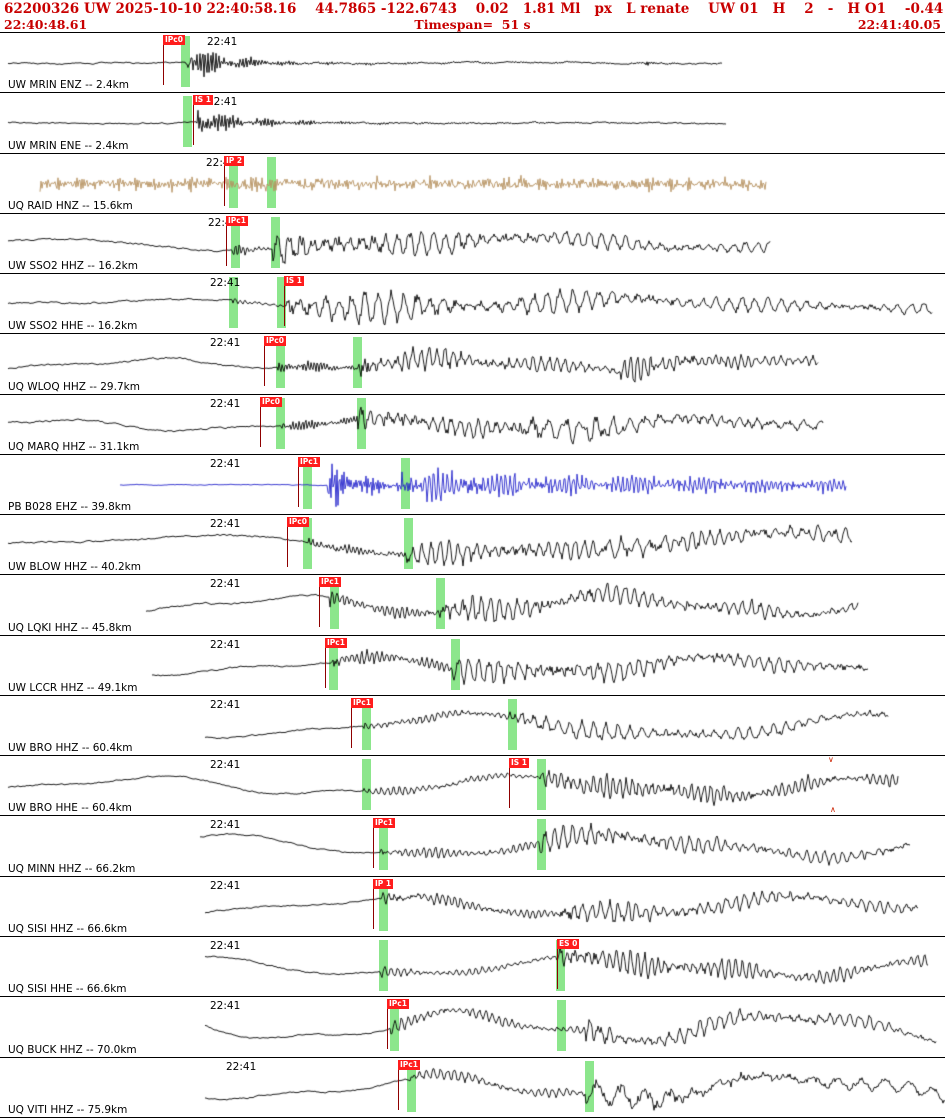  What do you see at coordinates (234, 160) in the screenshot?
I see `phase-pick-flag: IP 2` at bounding box center [234, 160].